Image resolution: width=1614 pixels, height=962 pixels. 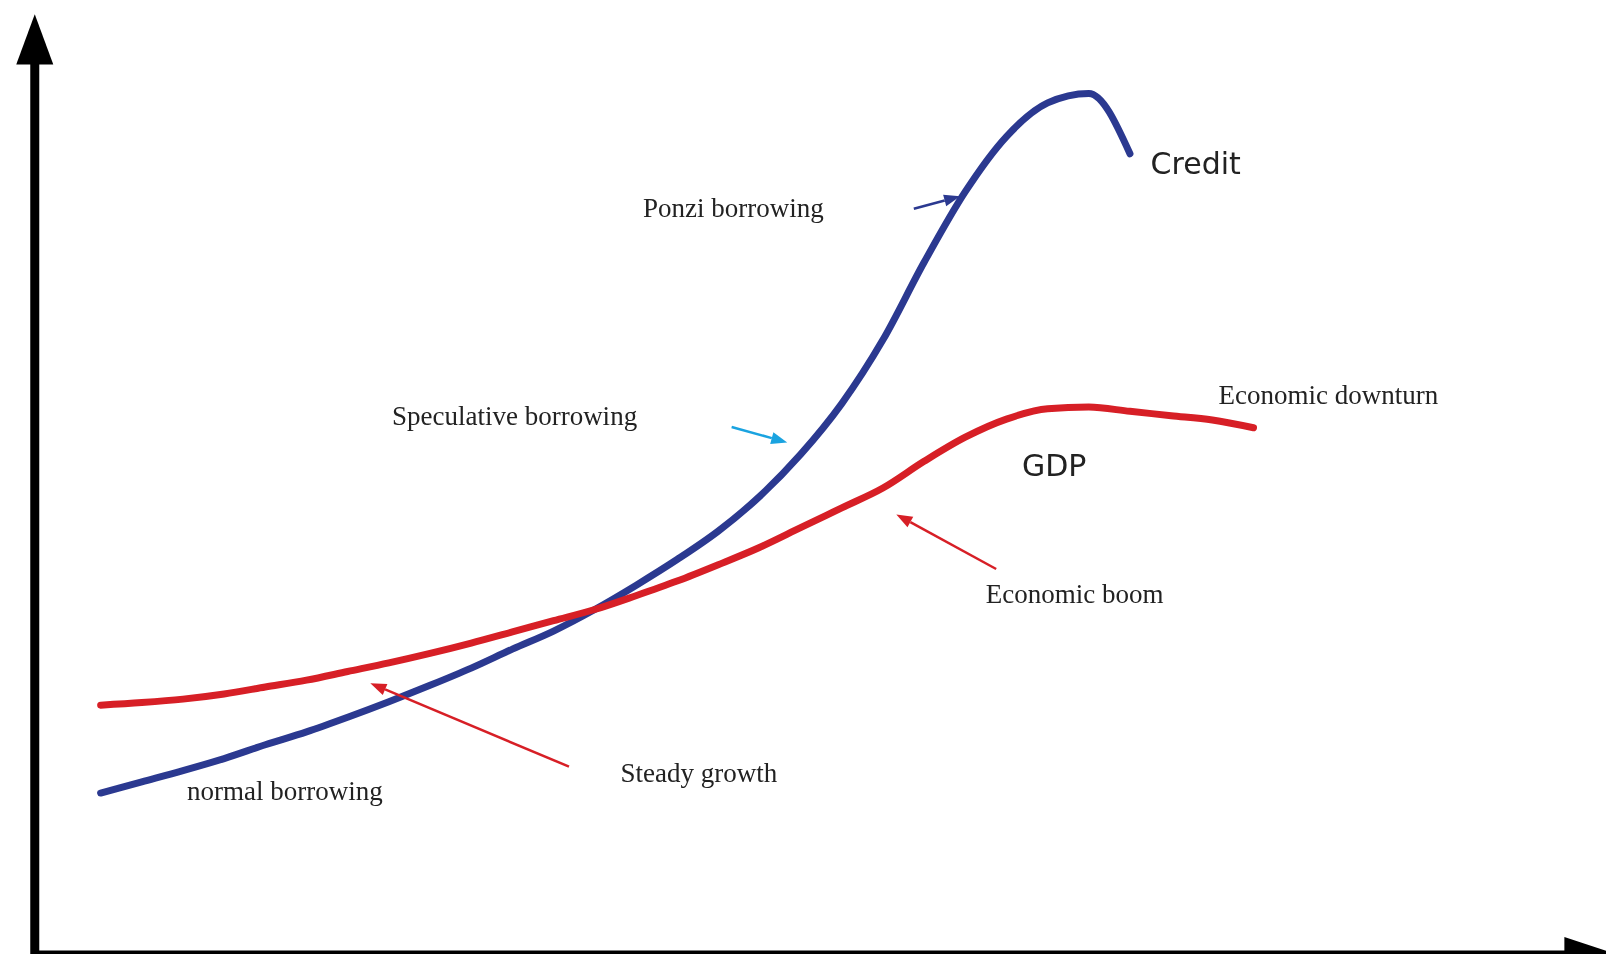 I want to click on annotation: Ponzi borrowing, so click(x=733, y=207).